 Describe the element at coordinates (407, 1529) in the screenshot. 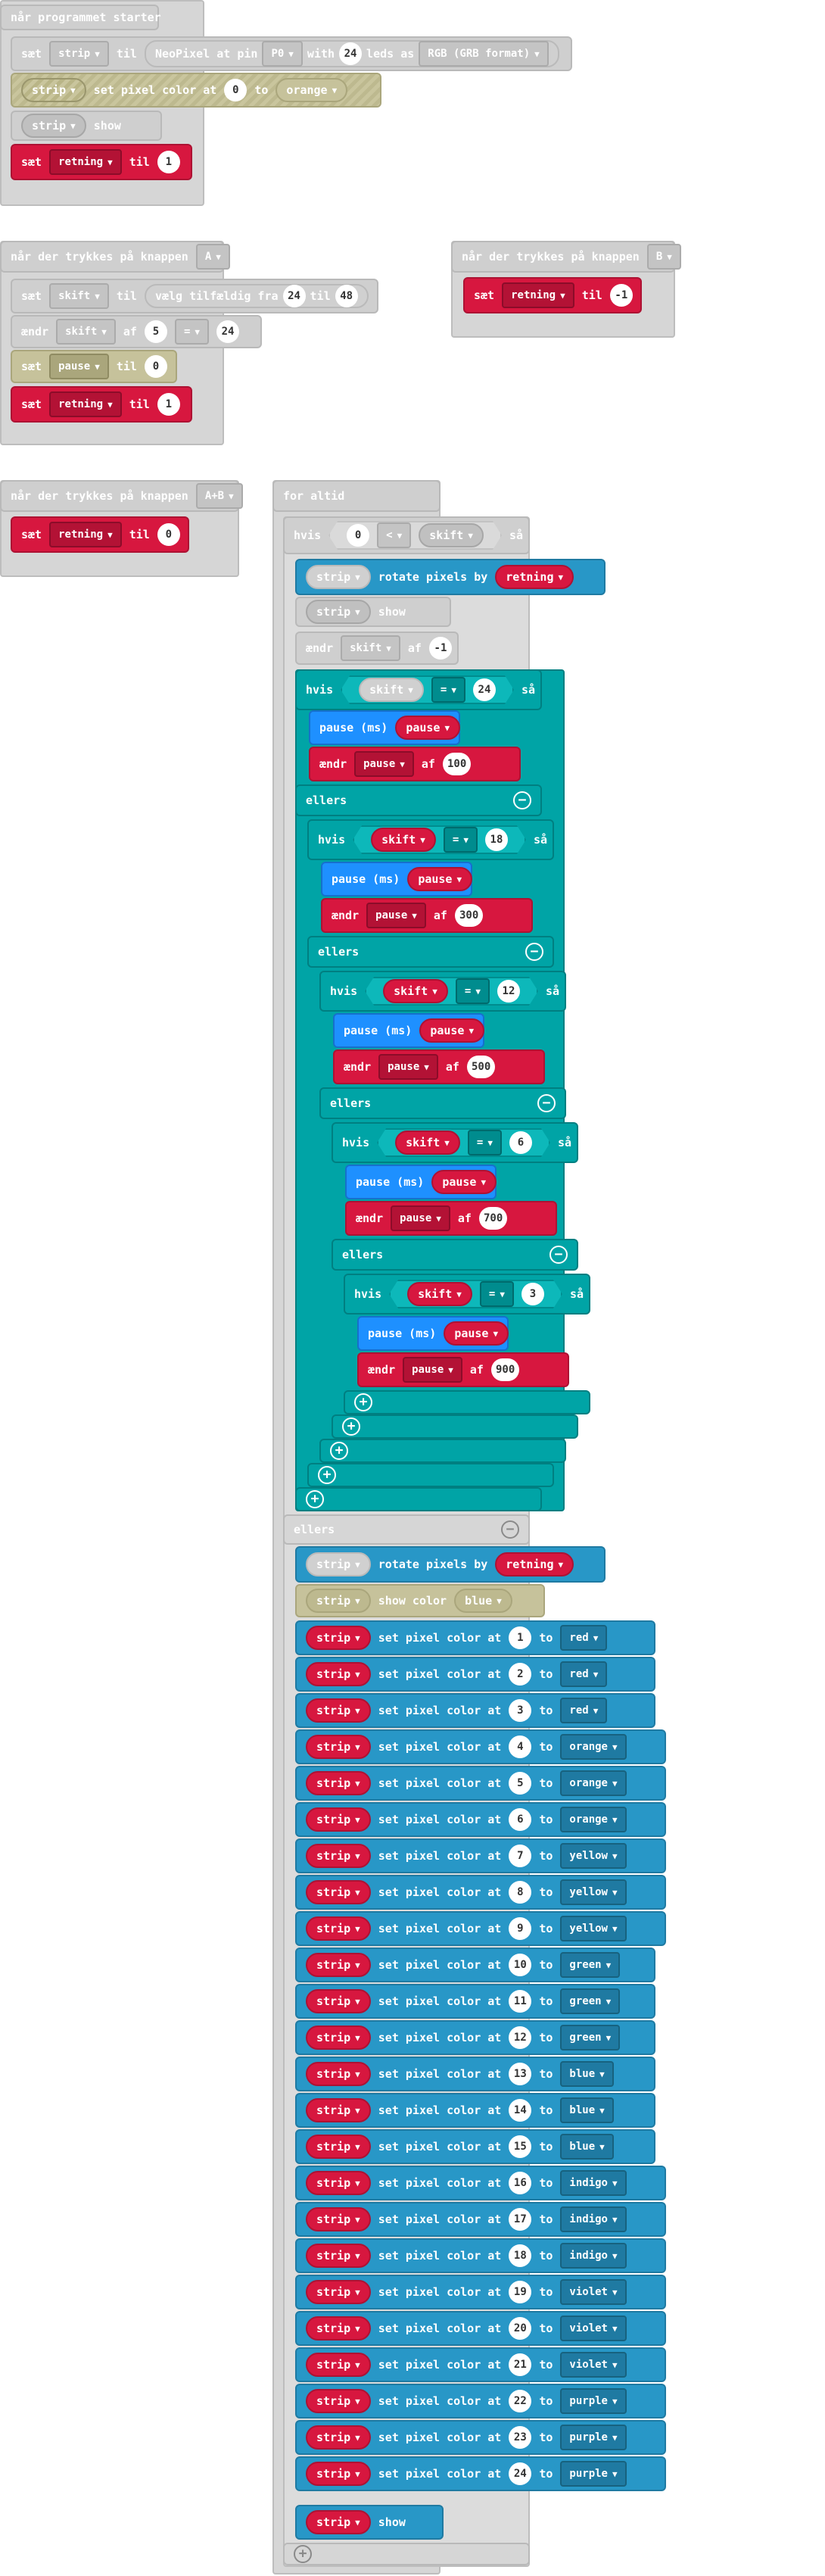

I see `outer-else-block: ellers −` at that location.